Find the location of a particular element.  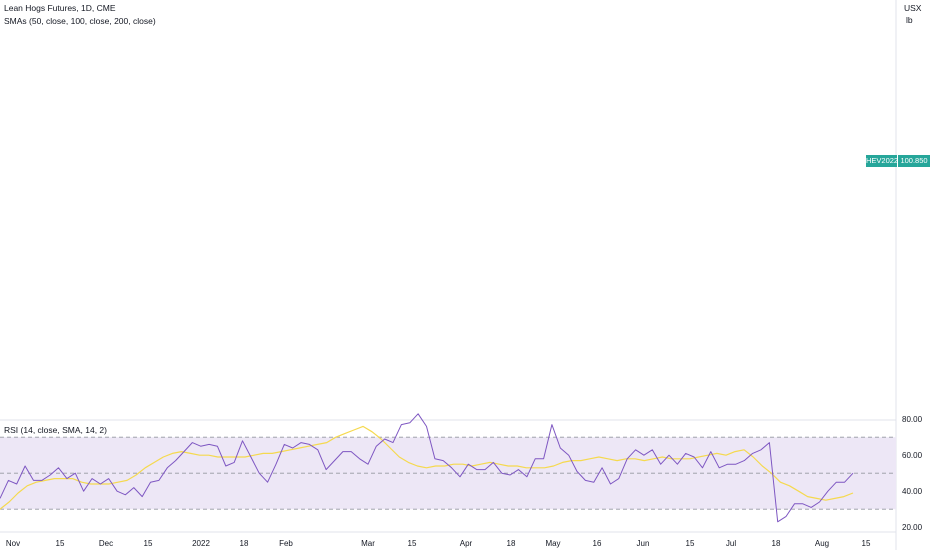

time-tick-label: Jul is located at coordinates (731, 543).